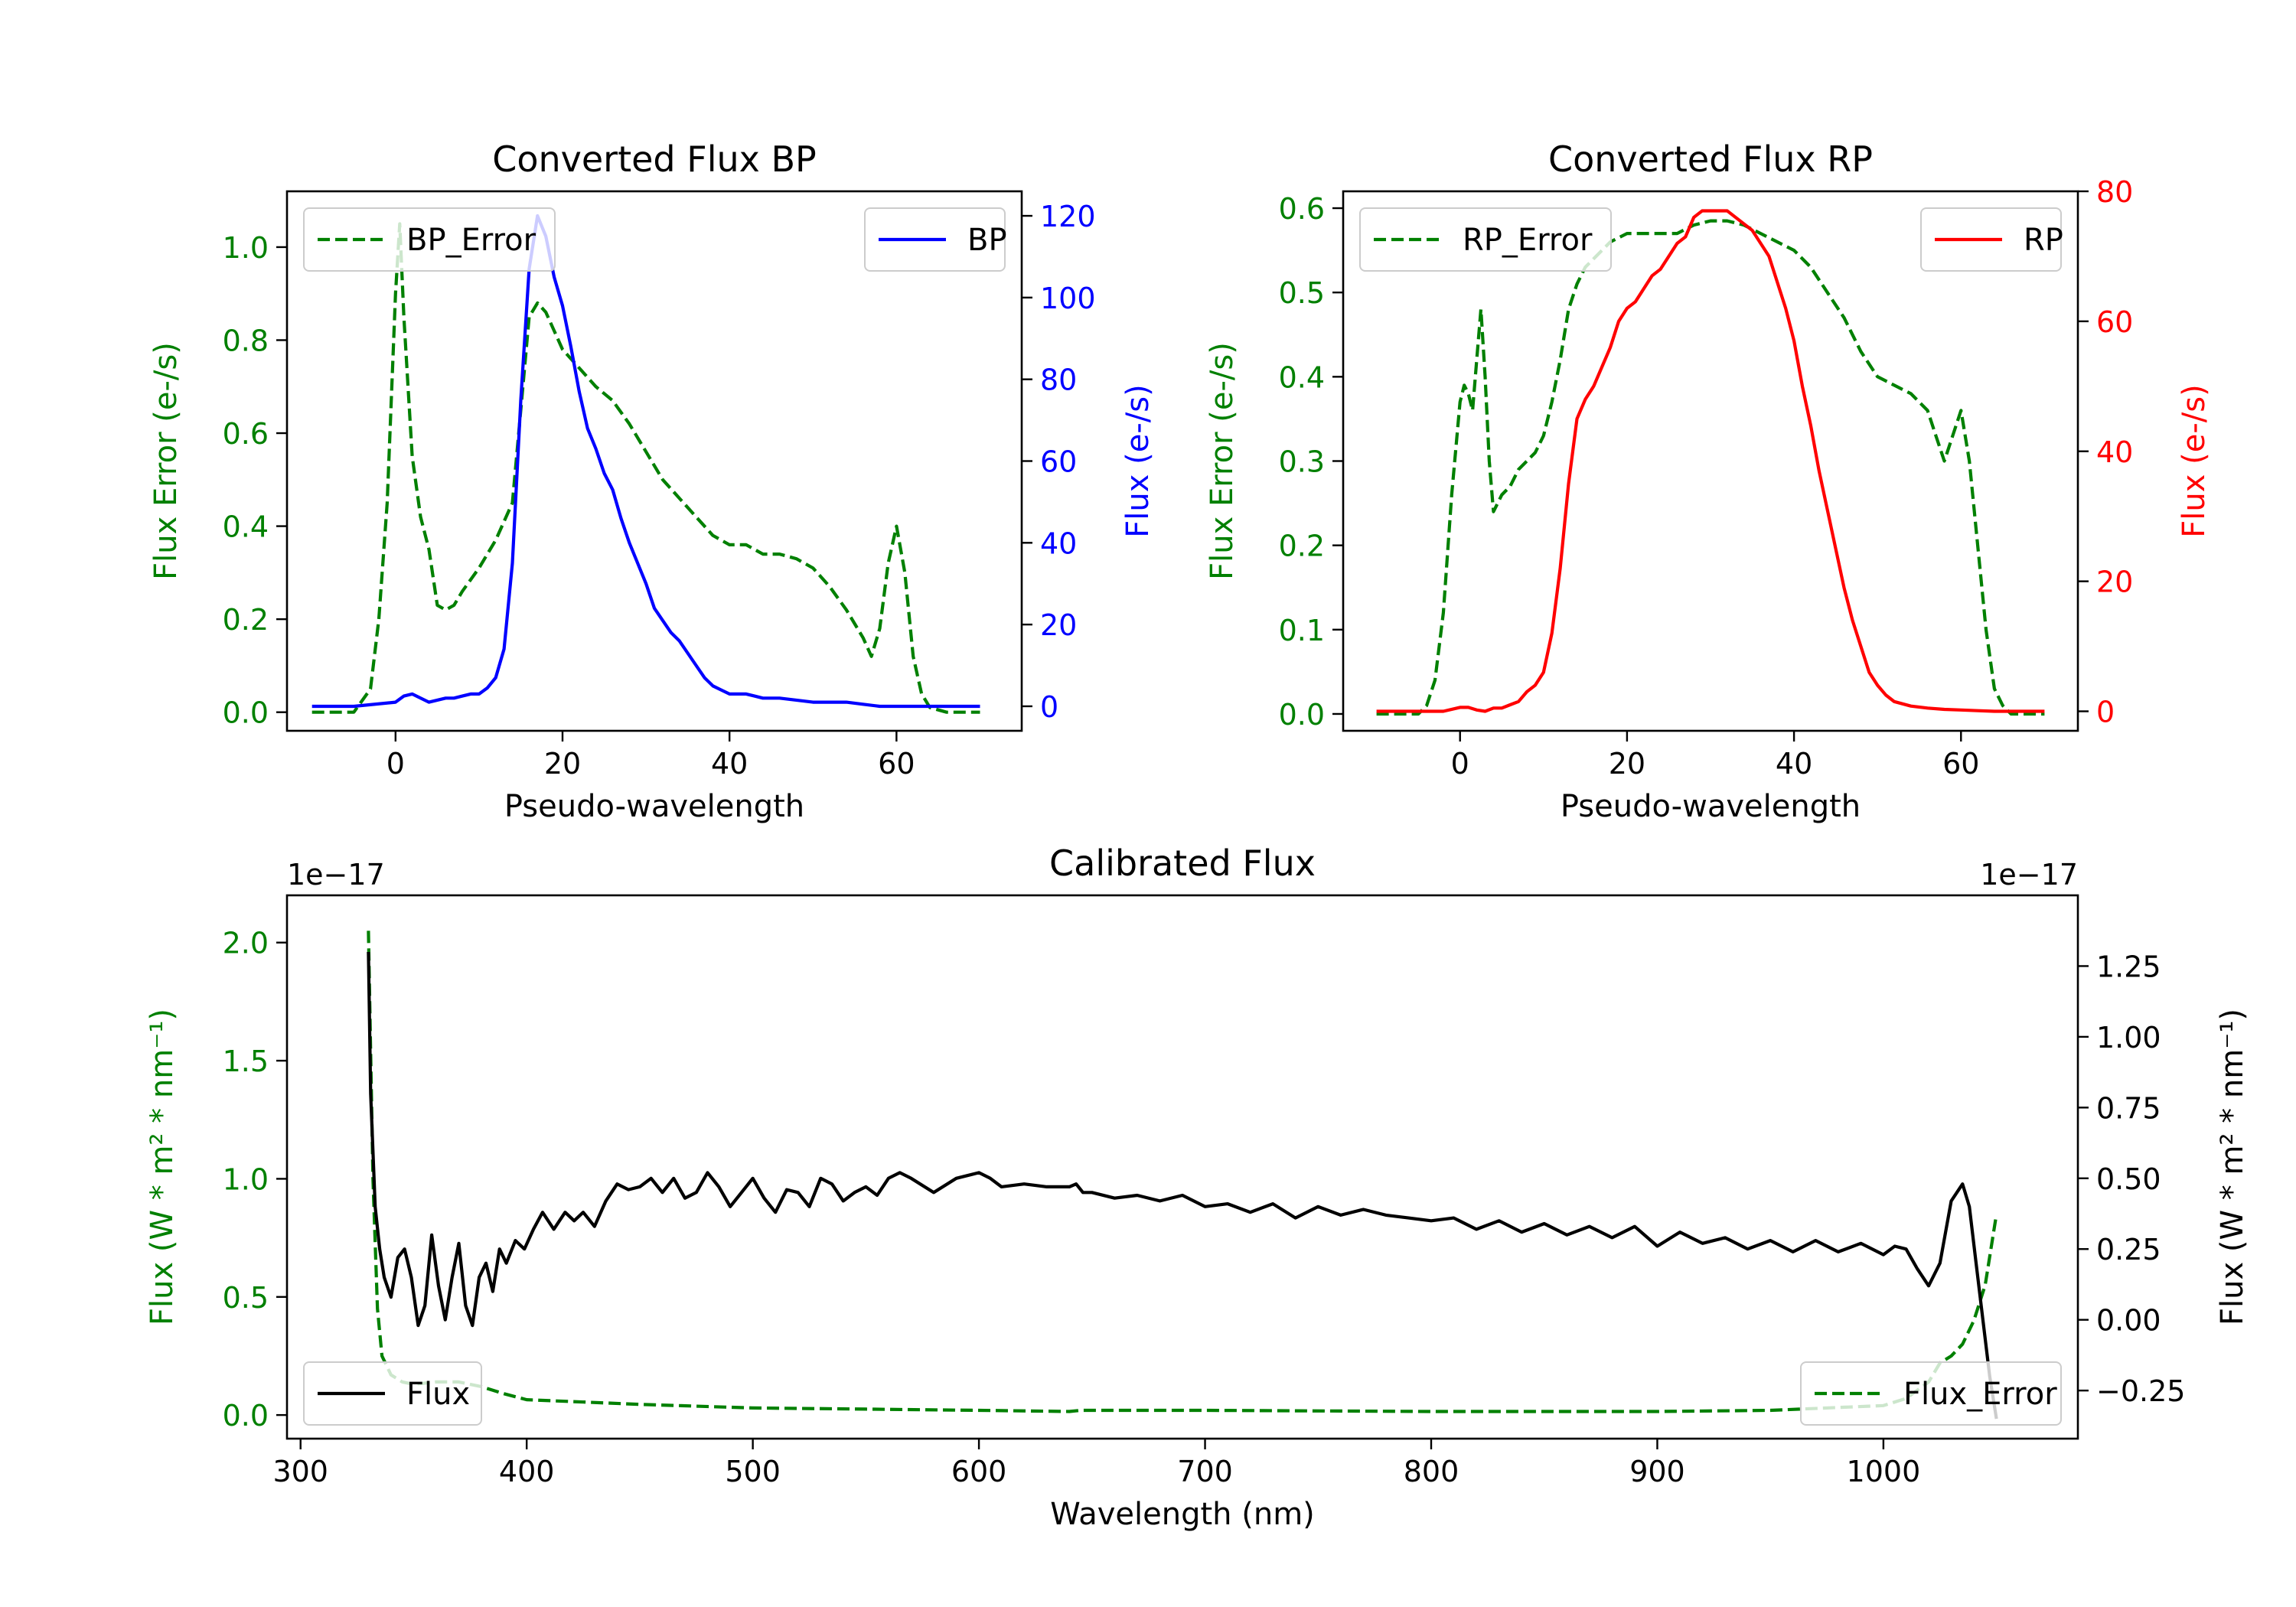 The image size is (2296, 1607). I want to click on y-right-tick-label: −0.25, so click(2140, 1391).